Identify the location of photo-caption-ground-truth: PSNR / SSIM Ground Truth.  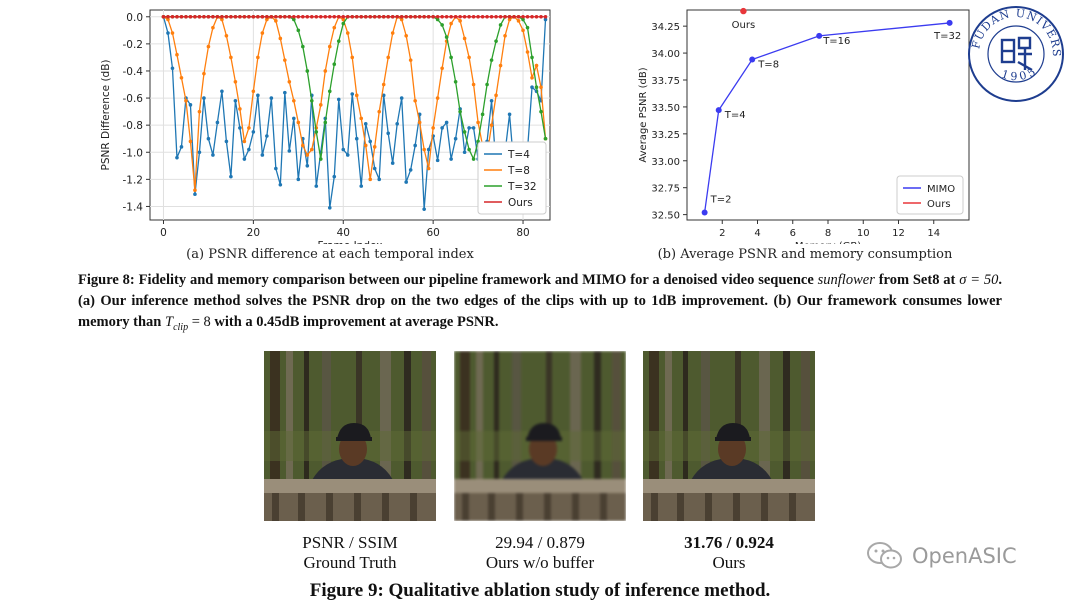
(350, 553).